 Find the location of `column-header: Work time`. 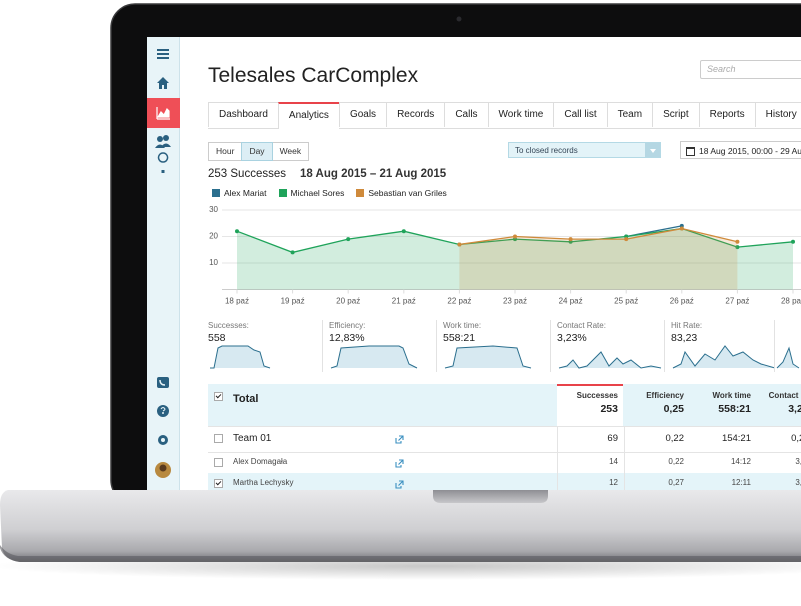

column-header: Work time is located at coordinates (731, 395).